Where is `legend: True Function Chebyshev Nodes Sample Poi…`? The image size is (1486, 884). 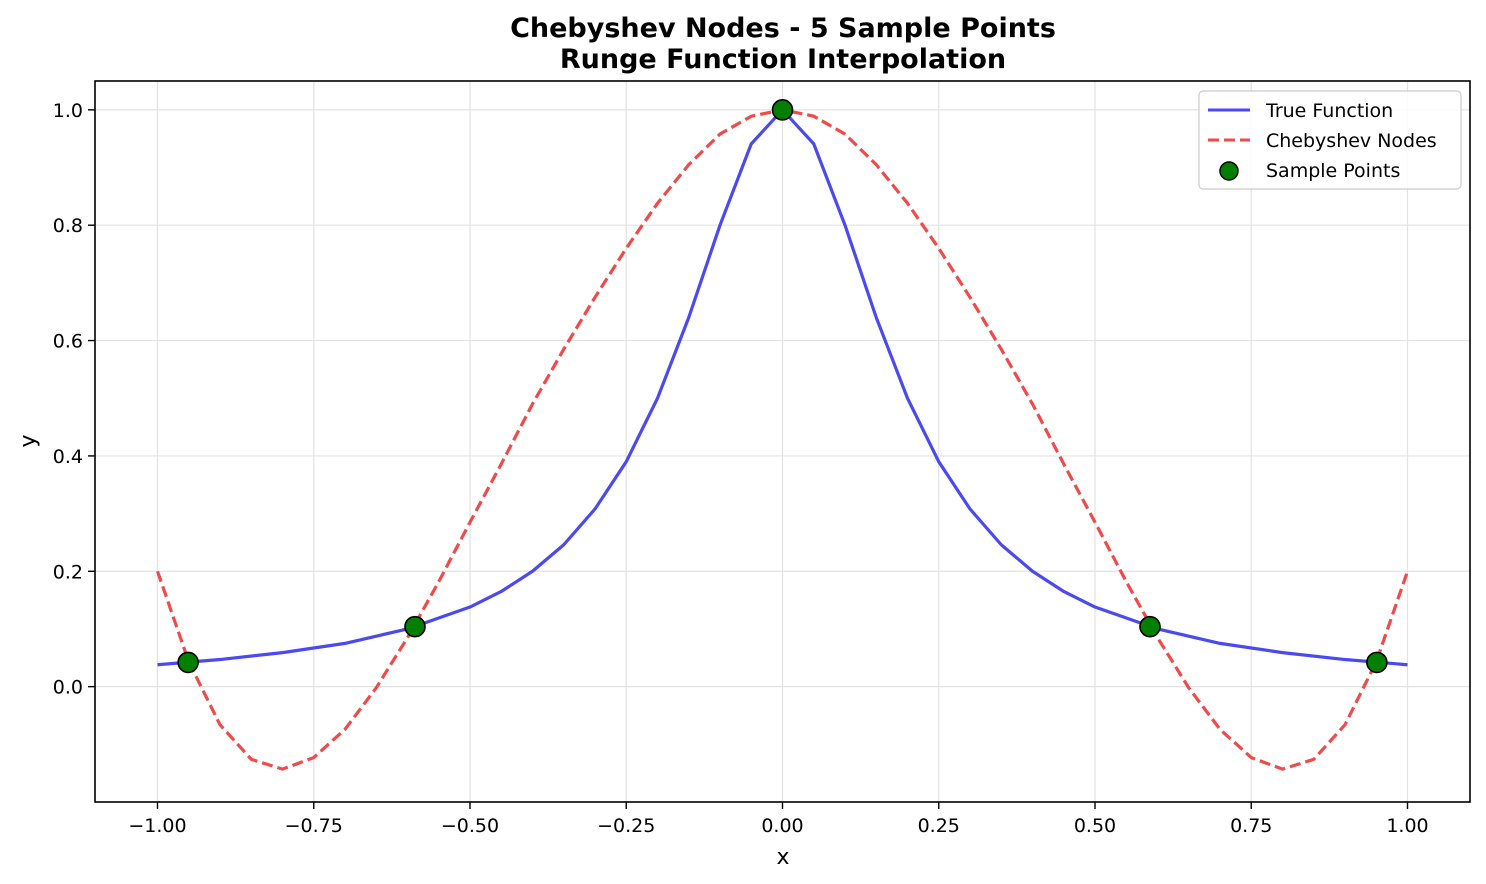
legend: True Function Chebyshev Nodes Sample Poi… is located at coordinates (1330, 140).